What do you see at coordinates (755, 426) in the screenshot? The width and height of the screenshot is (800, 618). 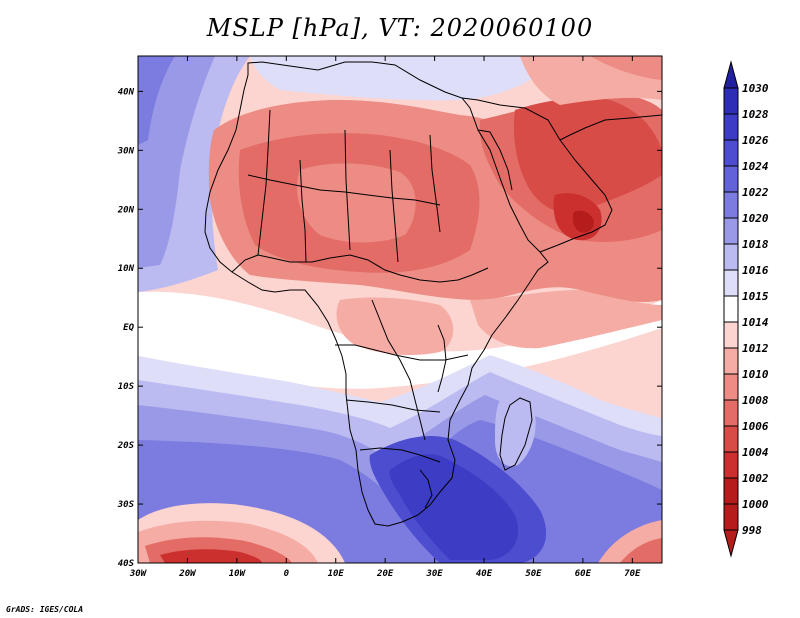 I see `colorbar-level-label: 1006` at bounding box center [755, 426].